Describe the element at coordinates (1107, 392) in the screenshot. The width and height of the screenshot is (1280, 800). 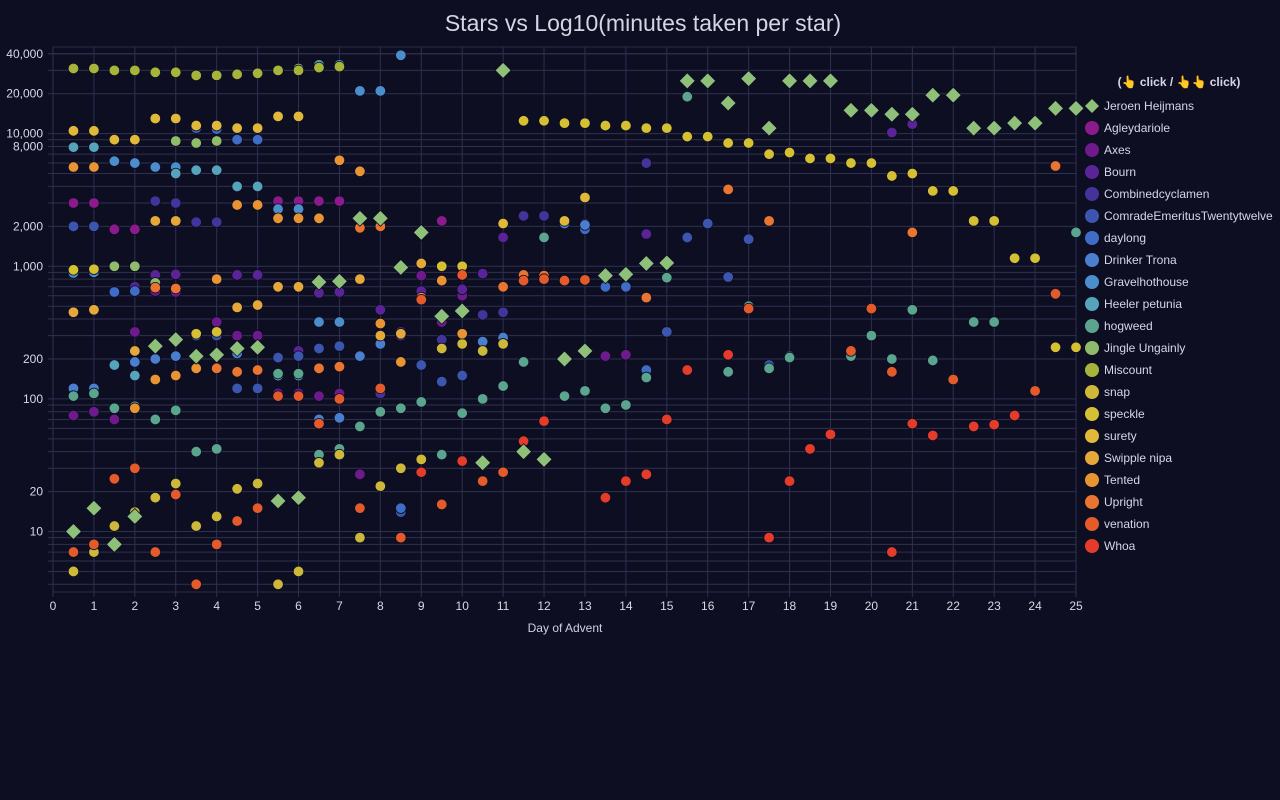
I see `legend-item: snap` at that location.